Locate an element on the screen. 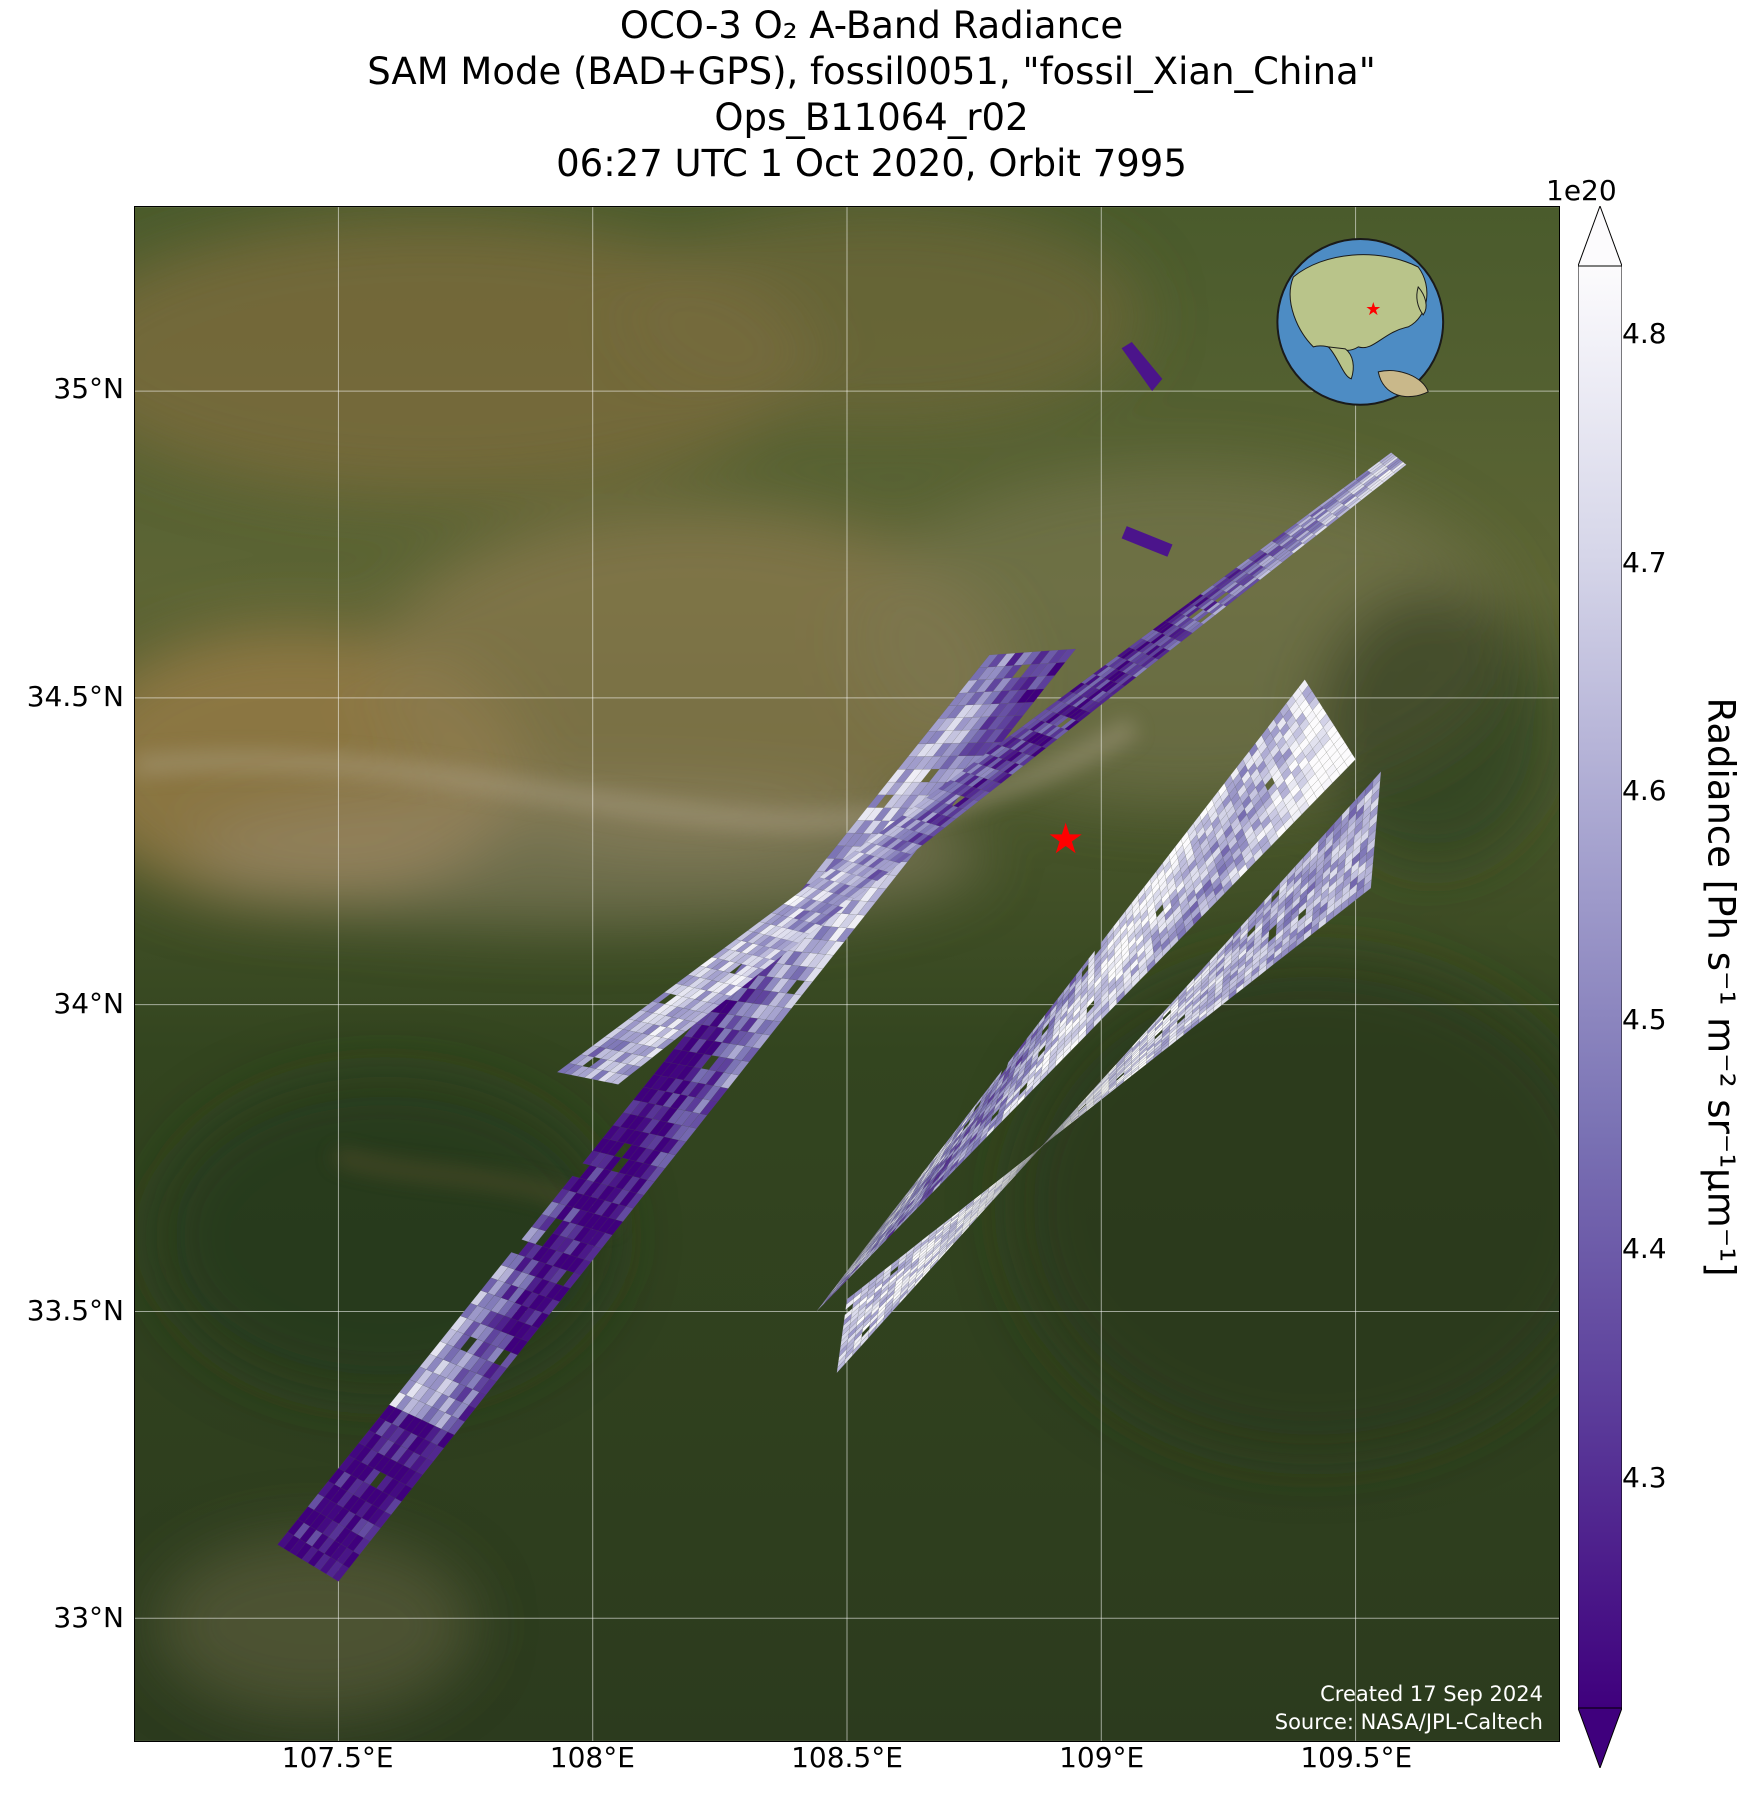 The height and width of the screenshot is (1796, 1743). colorbar-label: Radiance [Ph s⁻¹ m⁻² sr⁻¹μm⁻¹] is located at coordinates (1721, 987).